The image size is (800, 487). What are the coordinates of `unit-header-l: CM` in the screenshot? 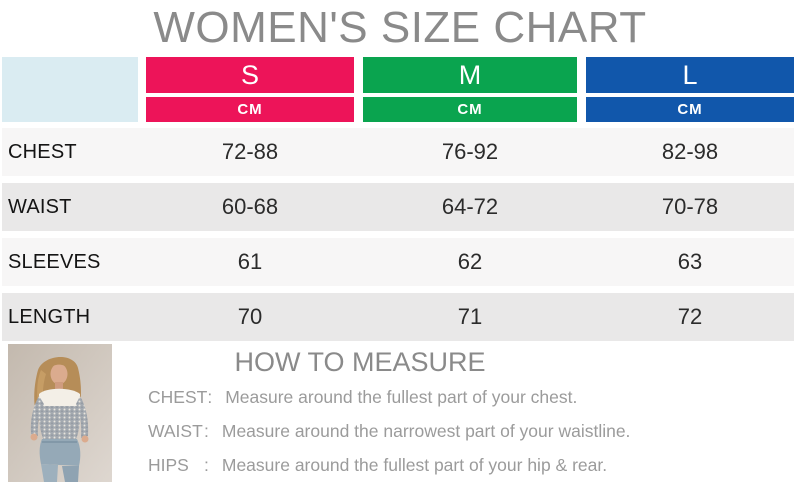 It's located at (690, 109).